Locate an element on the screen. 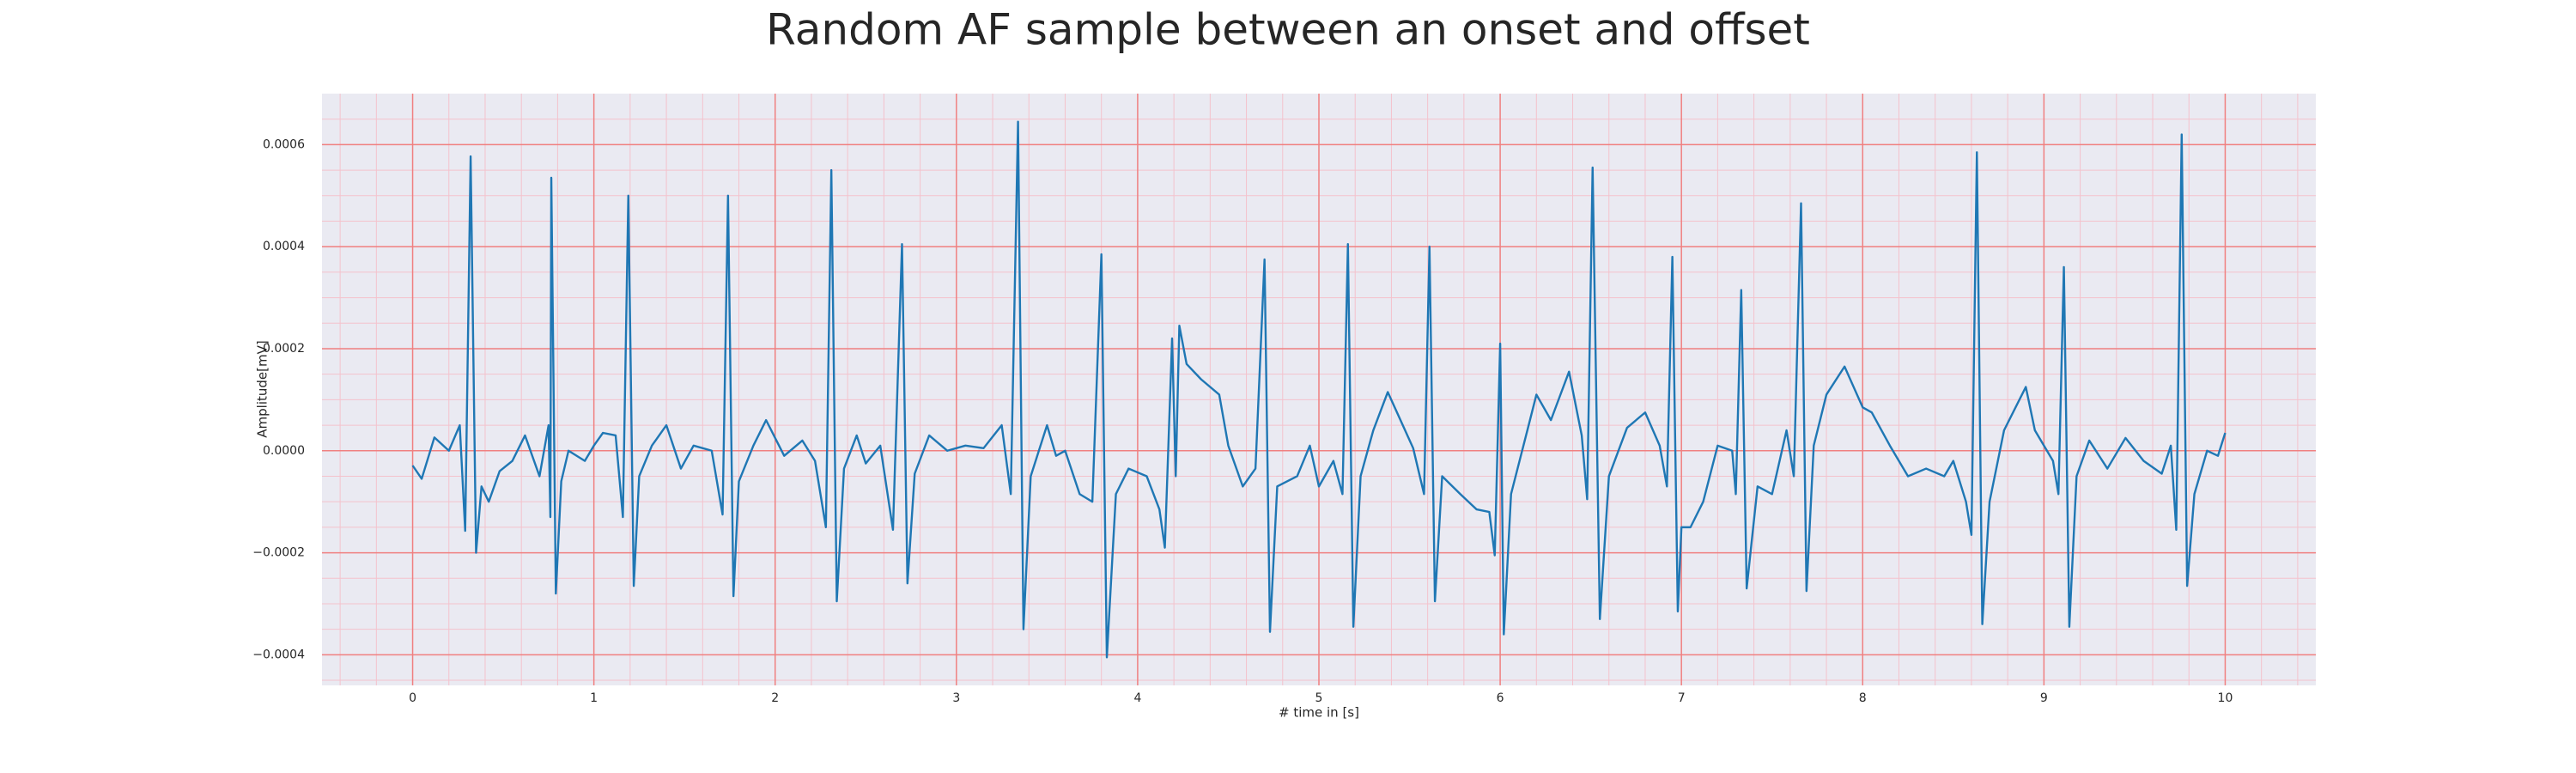  x-axis-label: # time in [s] is located at coordinates (1319, 713).